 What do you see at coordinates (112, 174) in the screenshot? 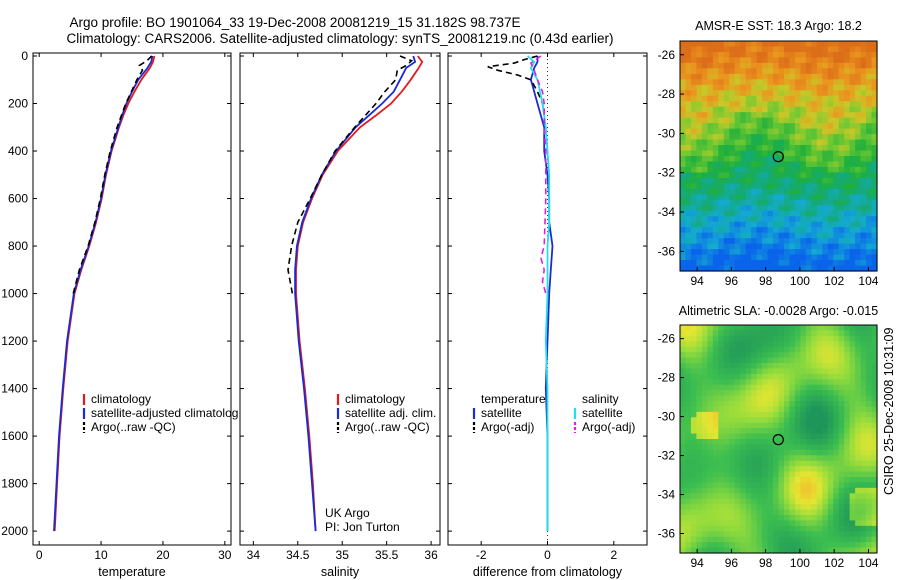
I see `temperature-panel-series-argo-raw-qc-` at bounding box center [112, 174].